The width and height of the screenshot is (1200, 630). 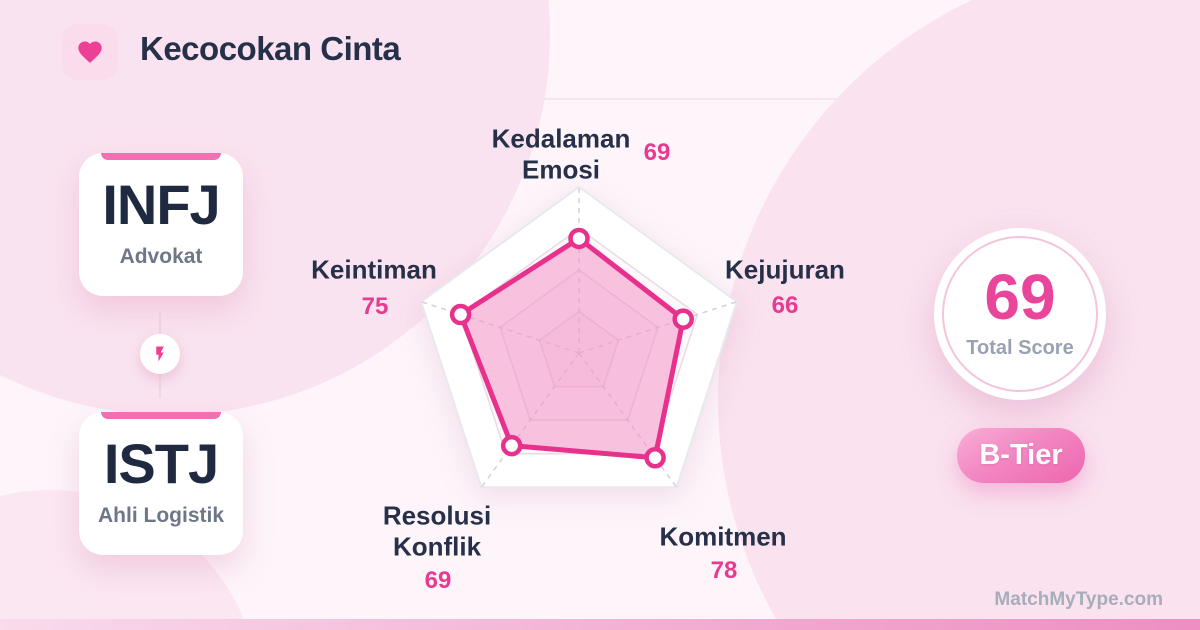 I want to click on radar-chart, so click(x=579, y=337).